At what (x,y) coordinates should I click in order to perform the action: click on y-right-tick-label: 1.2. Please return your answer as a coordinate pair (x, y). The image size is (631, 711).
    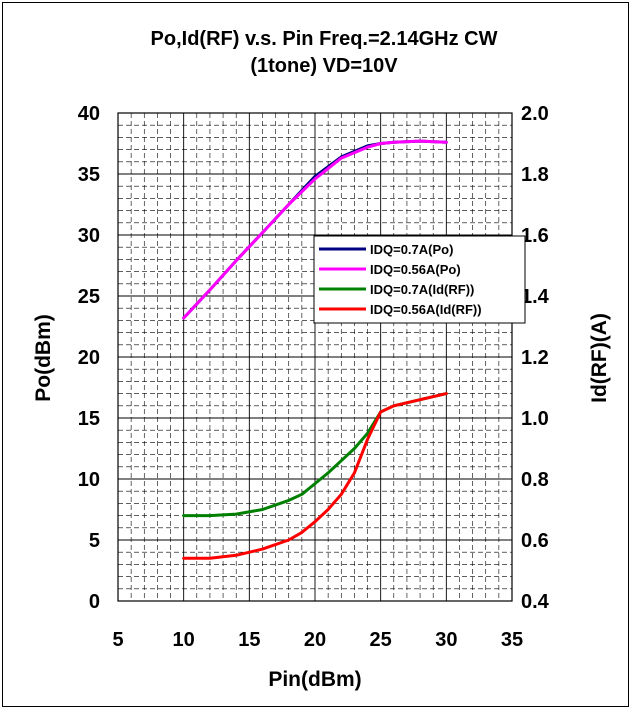
    Looking at the image, I should click on (535, 358).